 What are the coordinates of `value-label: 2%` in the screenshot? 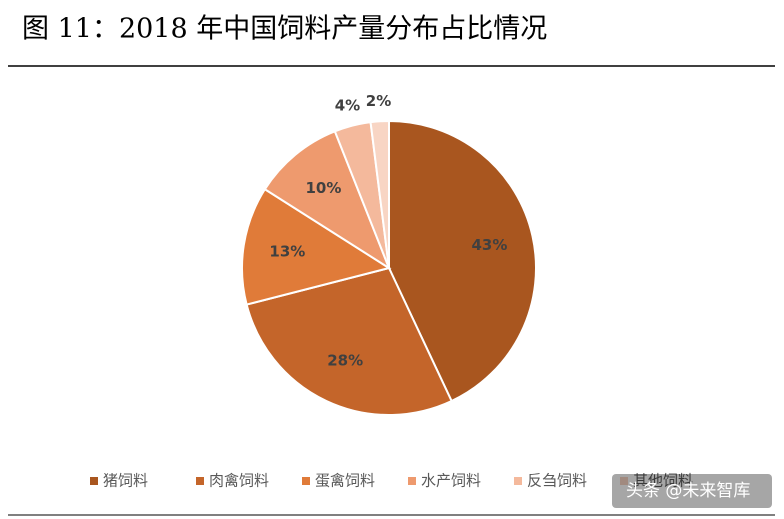 It's located at (378, 101).